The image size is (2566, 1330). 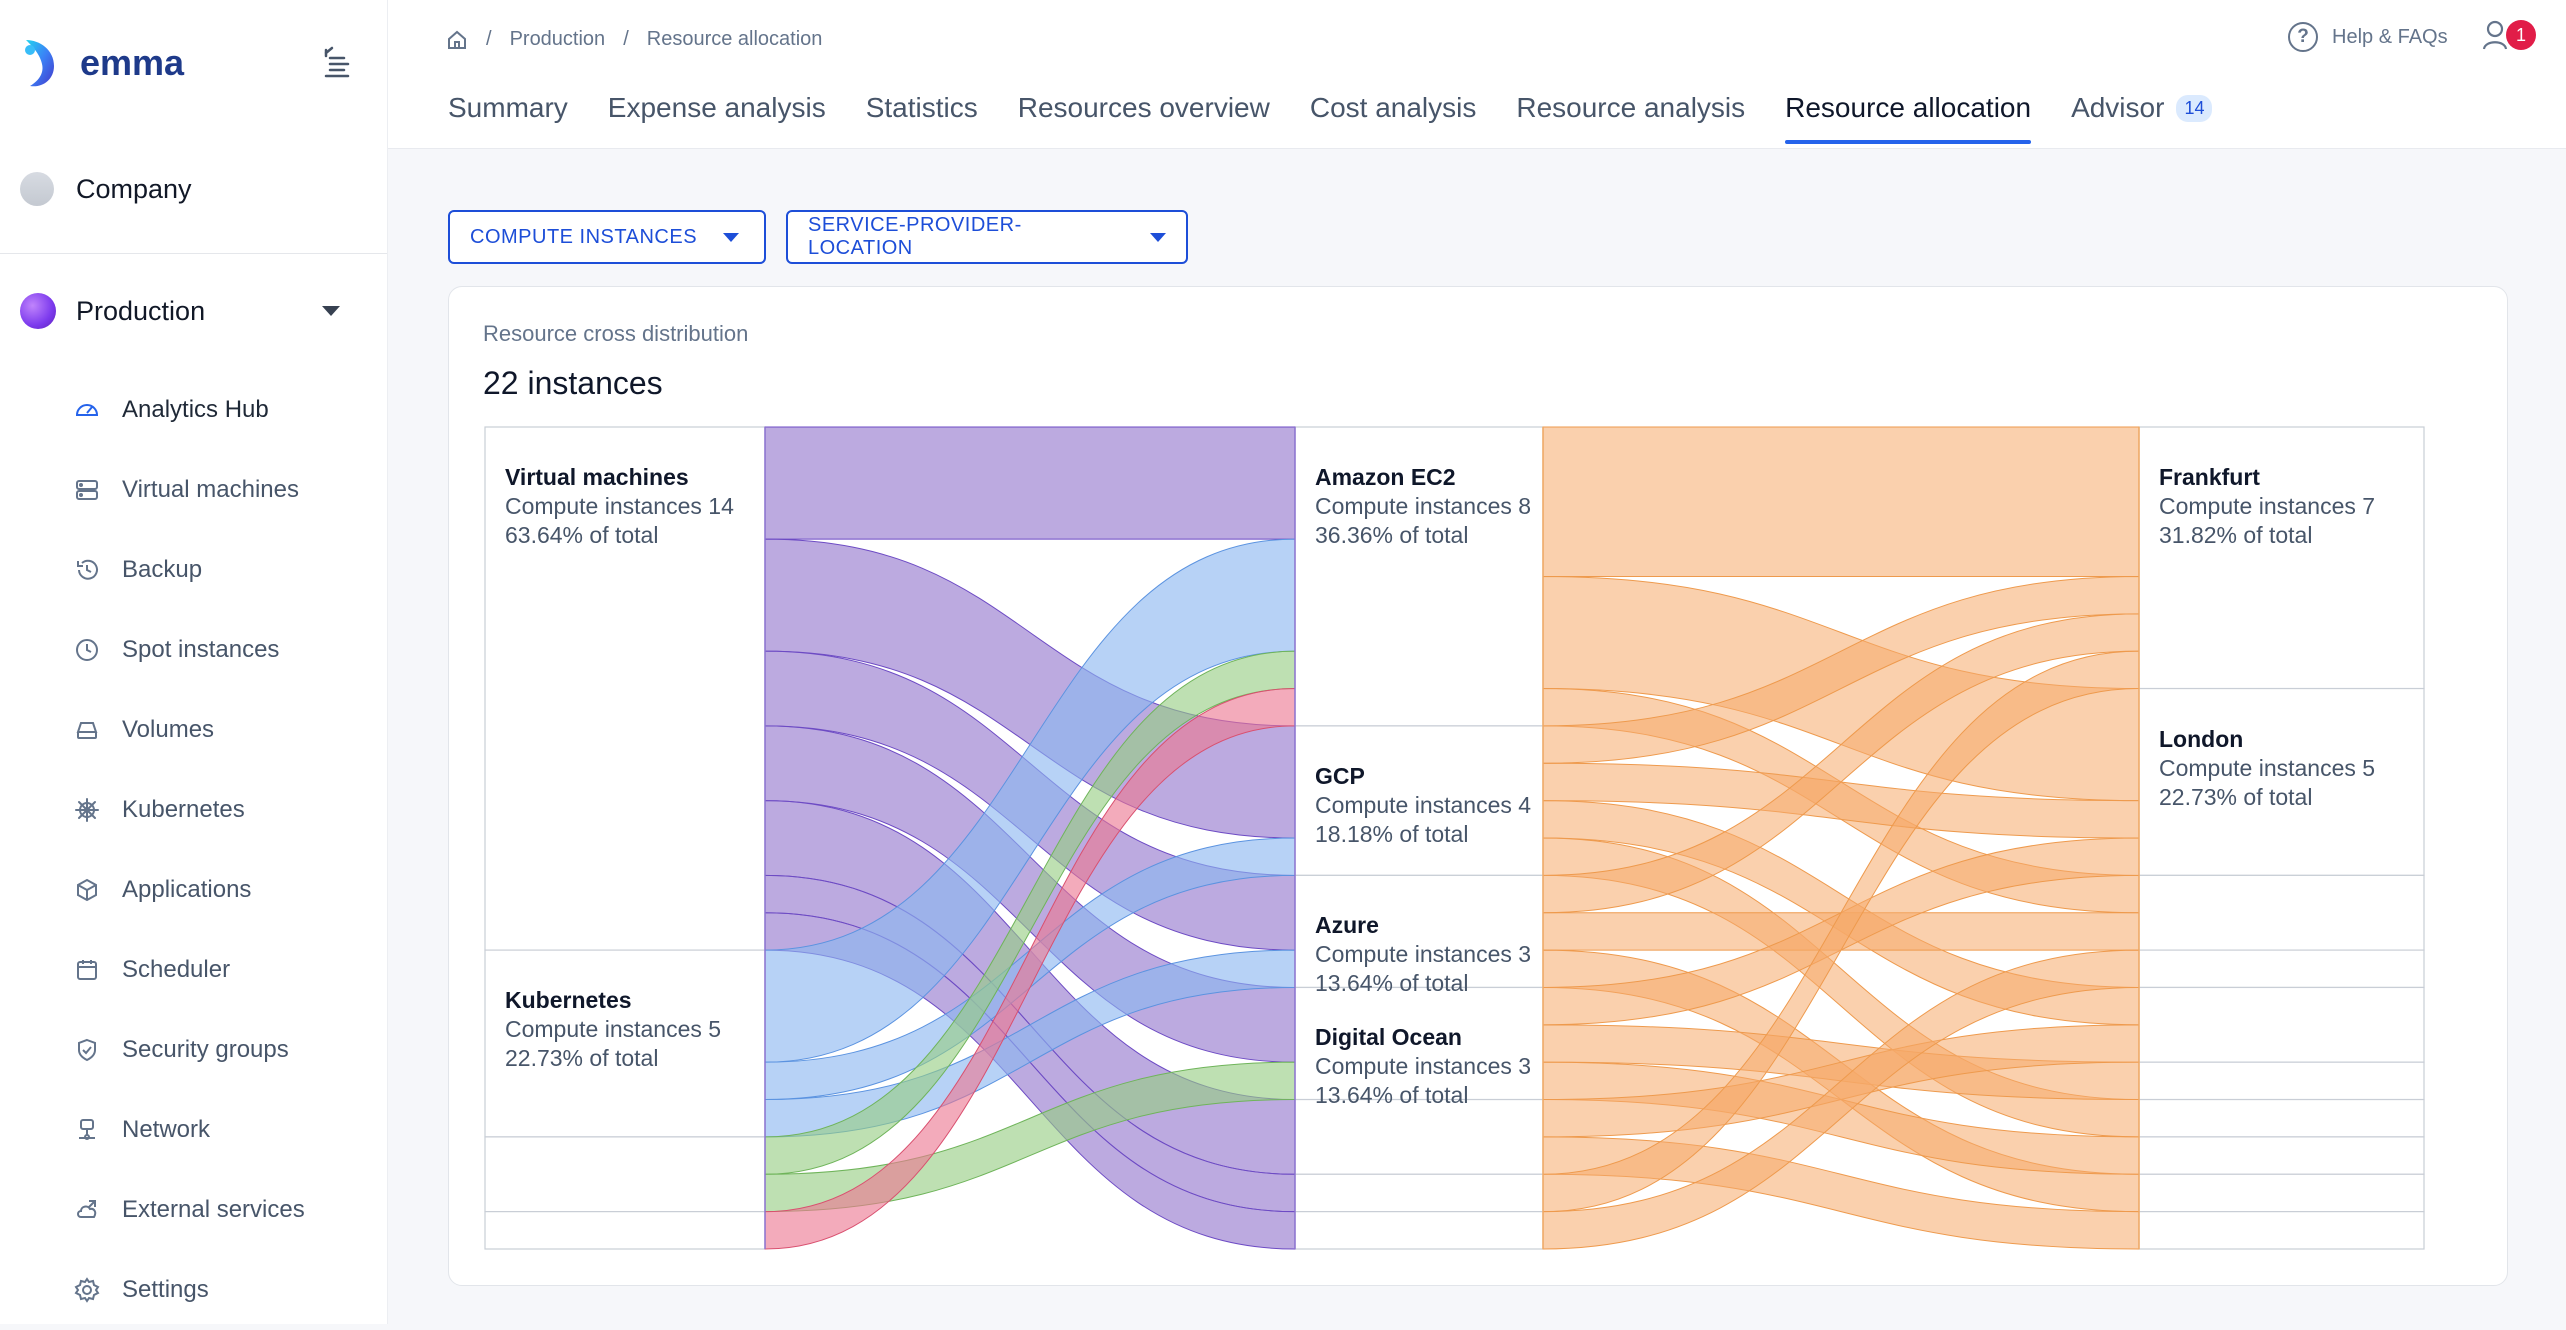 What do you see at coordinates (187, 889) in the screenshot?
I see `sidebar-item-label: Applications` at bounding box center [187, 889].